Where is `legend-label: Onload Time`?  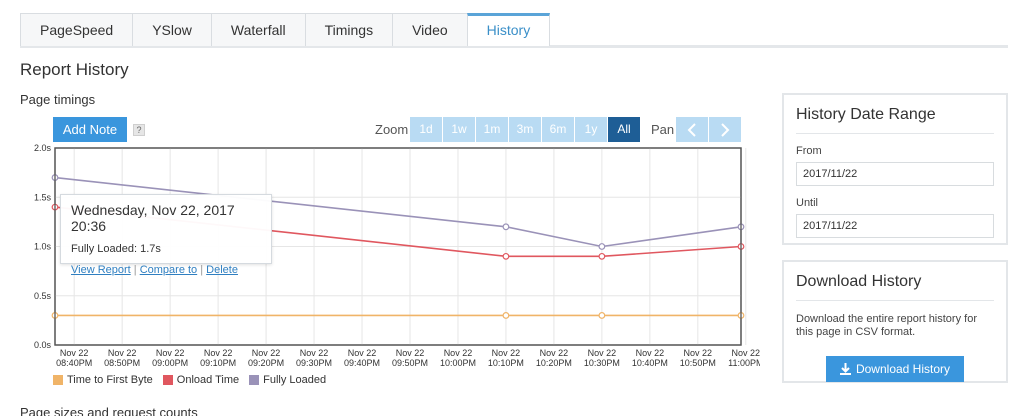
legend-label: Onload Time is located at coordinates (208, 380).